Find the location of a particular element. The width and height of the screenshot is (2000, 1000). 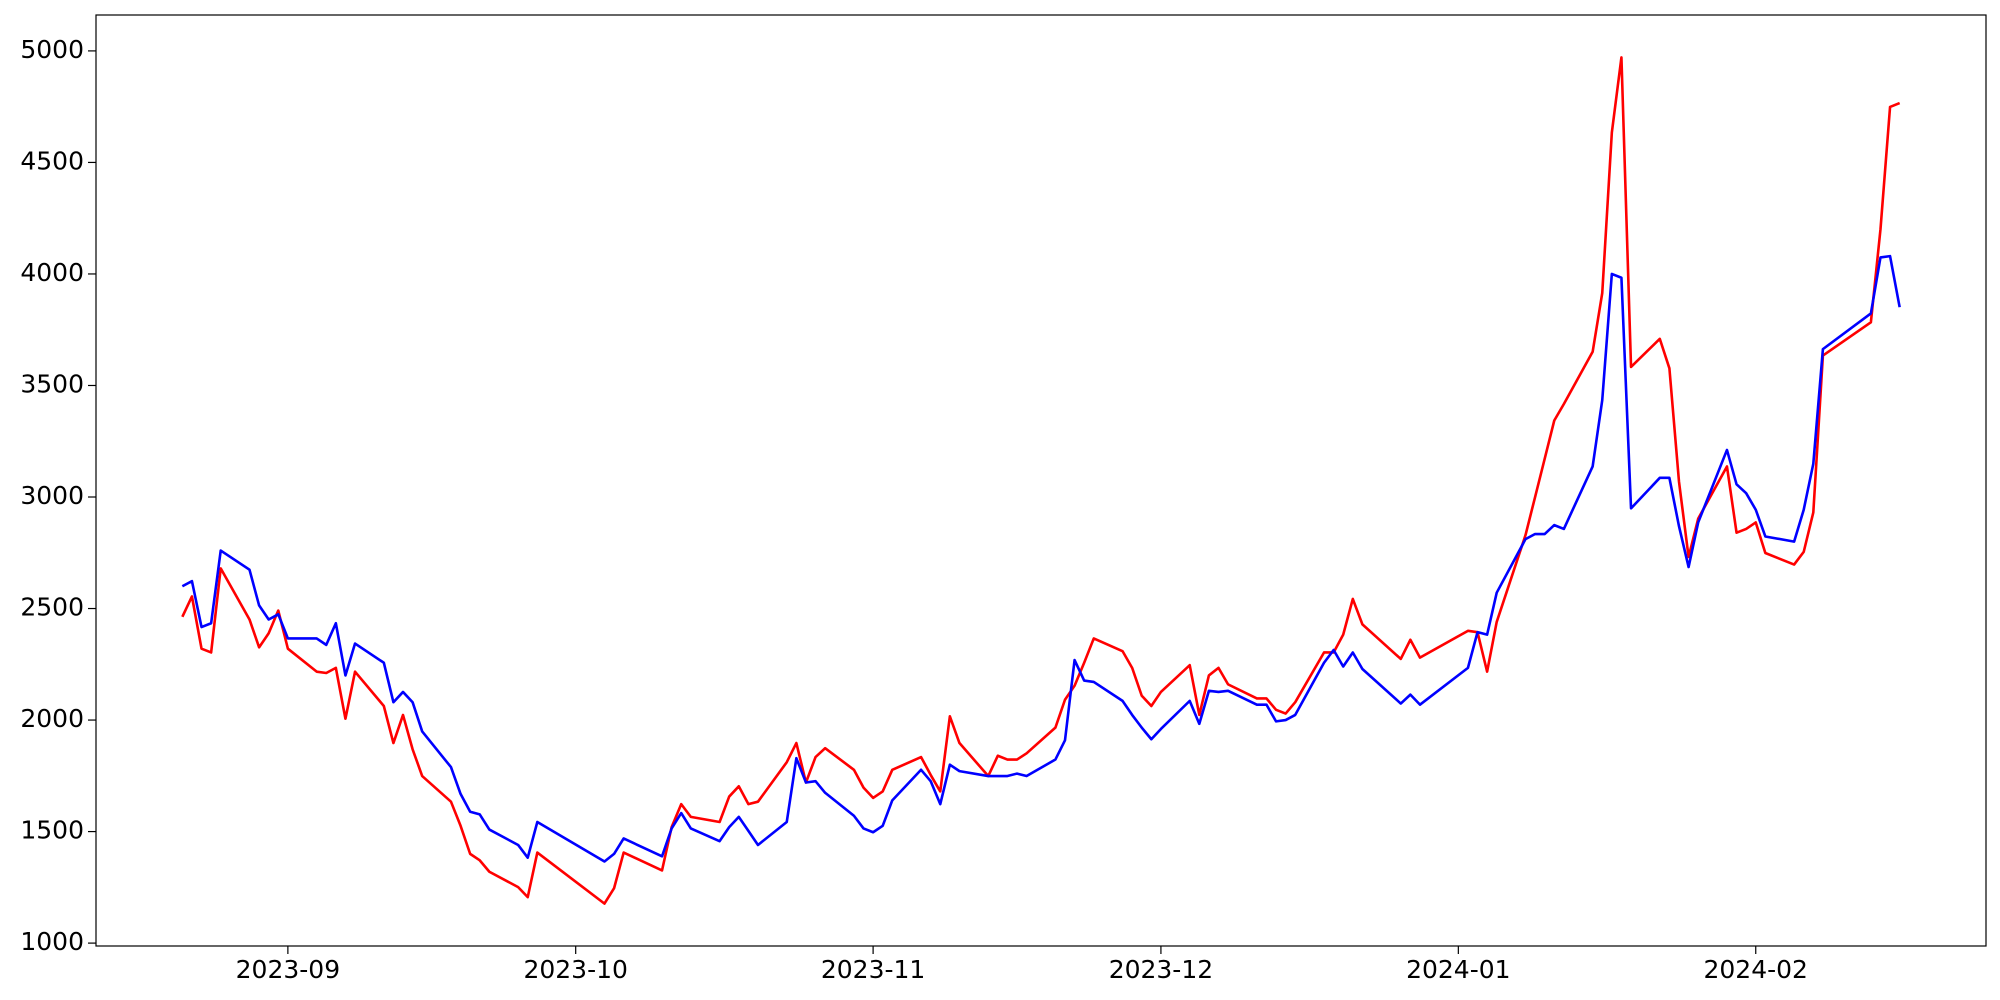

y-tick-label: 5000 is located at coordinates (52, 49).